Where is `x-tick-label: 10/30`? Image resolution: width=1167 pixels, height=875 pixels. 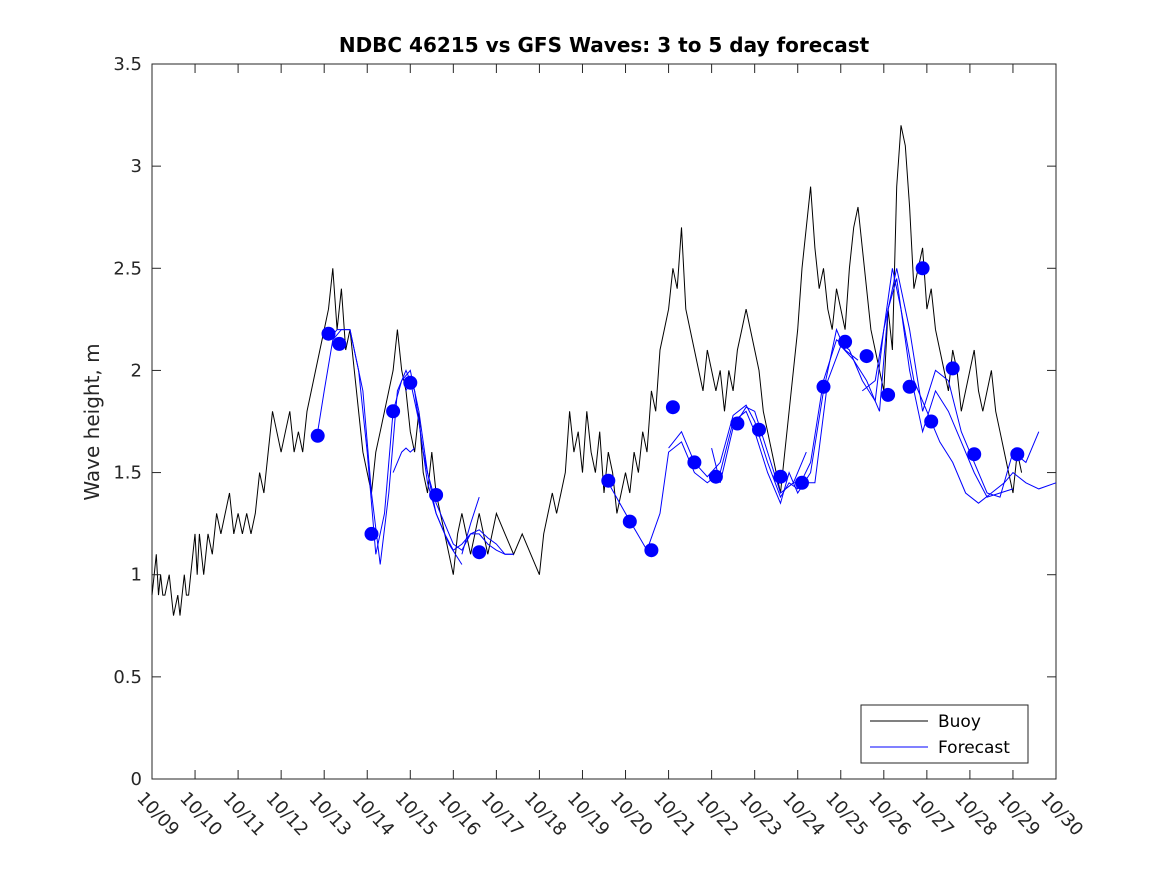 x-tick-label: 10/30 is located at coordinates (1061, 814).